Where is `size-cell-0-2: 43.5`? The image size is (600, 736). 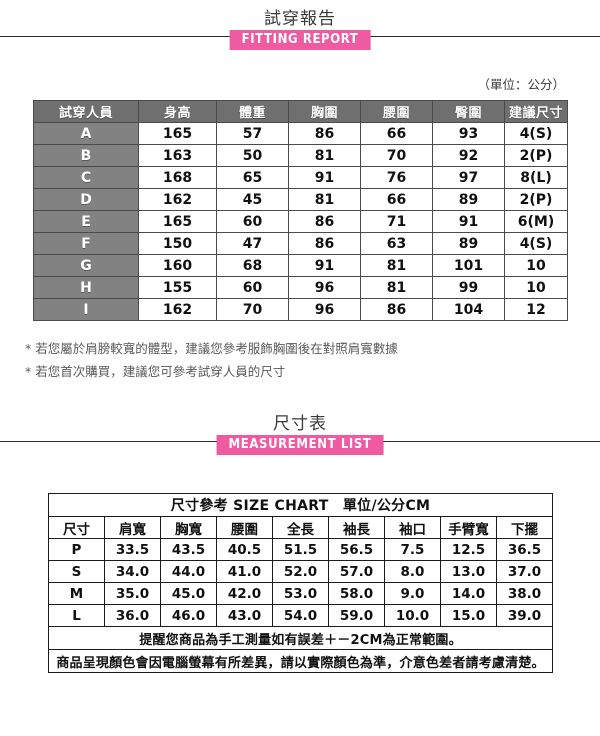 size-cell-0-2: 43.5 is located at coordinates (188, 549).